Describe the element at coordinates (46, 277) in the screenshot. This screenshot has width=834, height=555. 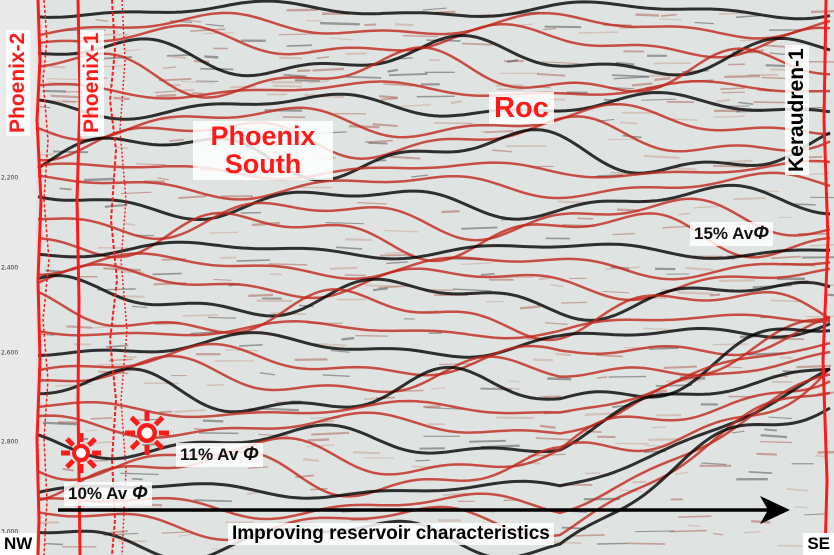
I see `well-trace-phoenix-2-log` at that location.